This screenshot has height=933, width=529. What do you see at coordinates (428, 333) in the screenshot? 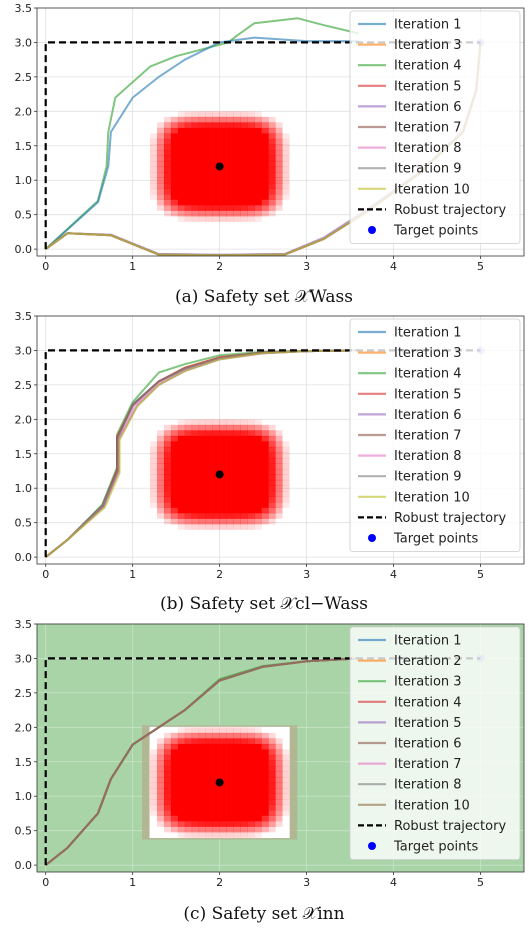
I see `legend-label: Iteration 1` at bounding box center [428, 333].